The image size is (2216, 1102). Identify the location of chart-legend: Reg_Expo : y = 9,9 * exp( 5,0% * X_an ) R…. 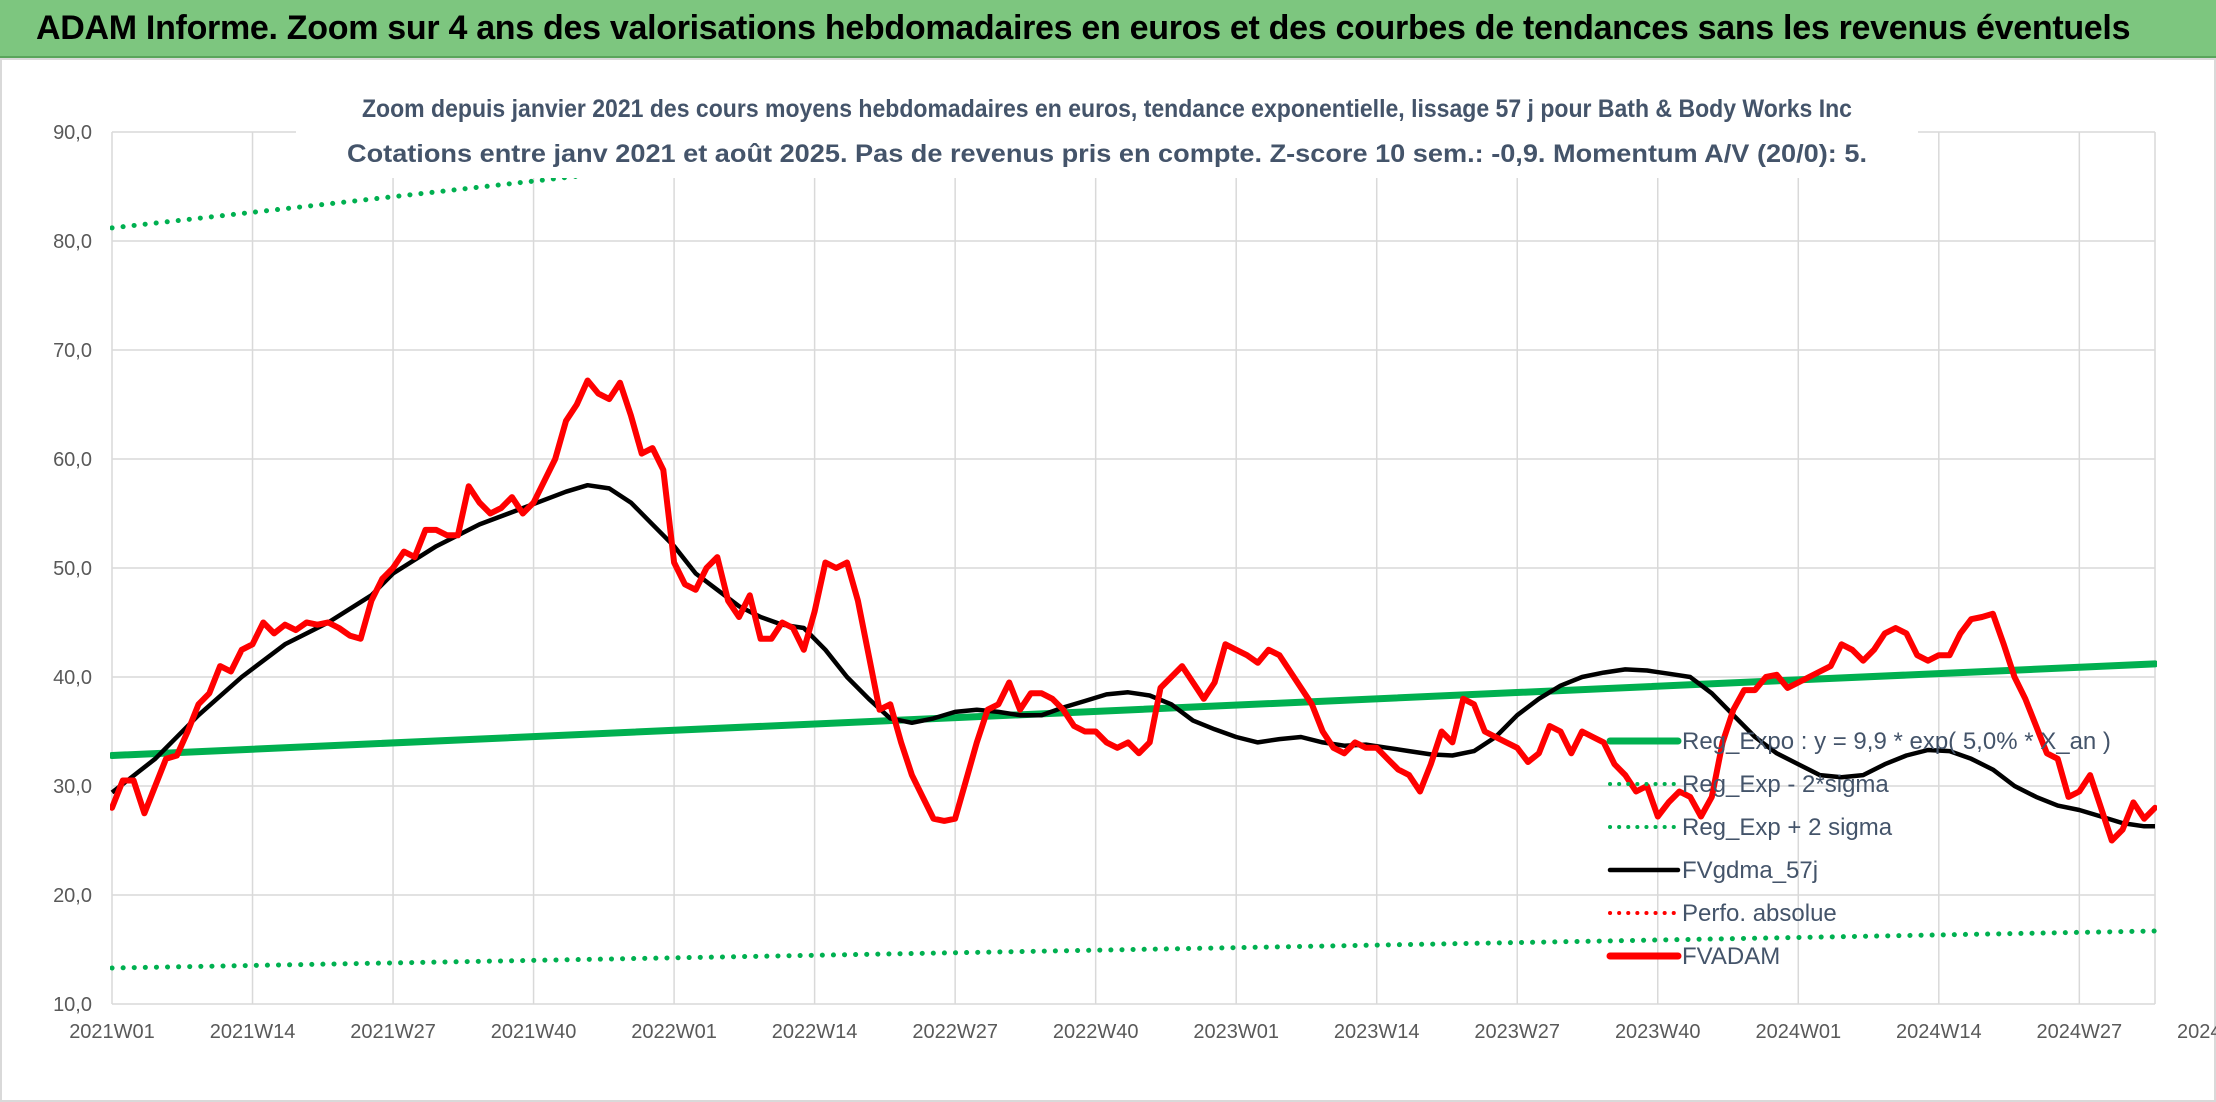
(1858, 849).